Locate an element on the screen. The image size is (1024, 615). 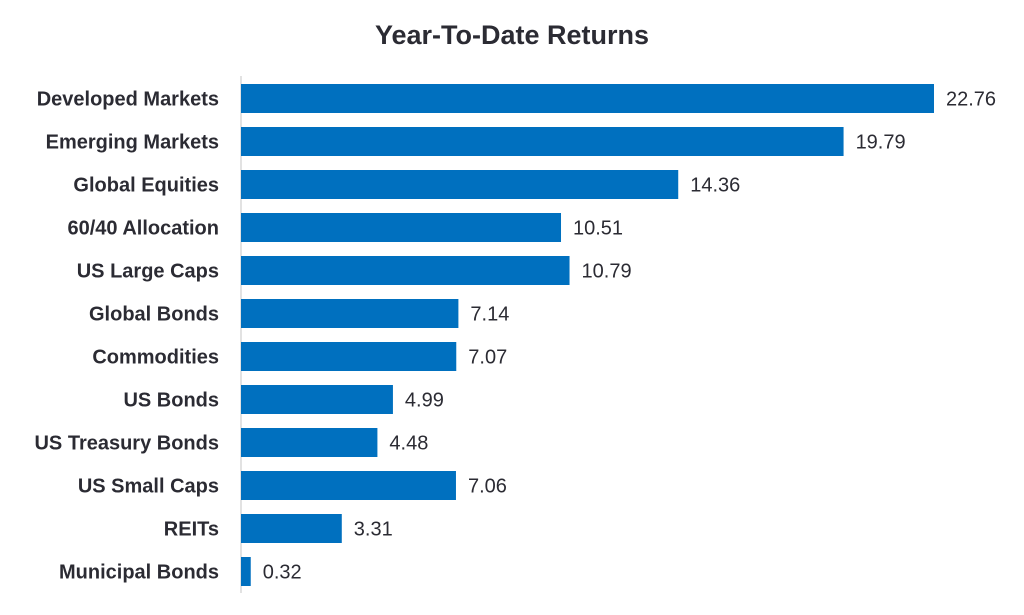
chart-title: Year-To-Date Returns is located at coordinates (512, 35).